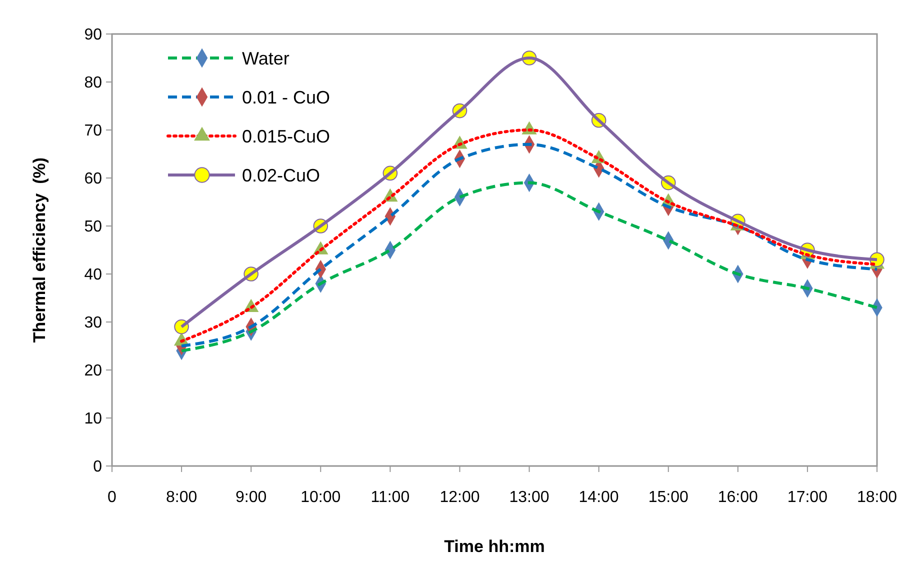  What do you see at coordinates (320, 497) in the screenshot?
I see `x-tick-label: 10:00` at bounding box center [320, 497].